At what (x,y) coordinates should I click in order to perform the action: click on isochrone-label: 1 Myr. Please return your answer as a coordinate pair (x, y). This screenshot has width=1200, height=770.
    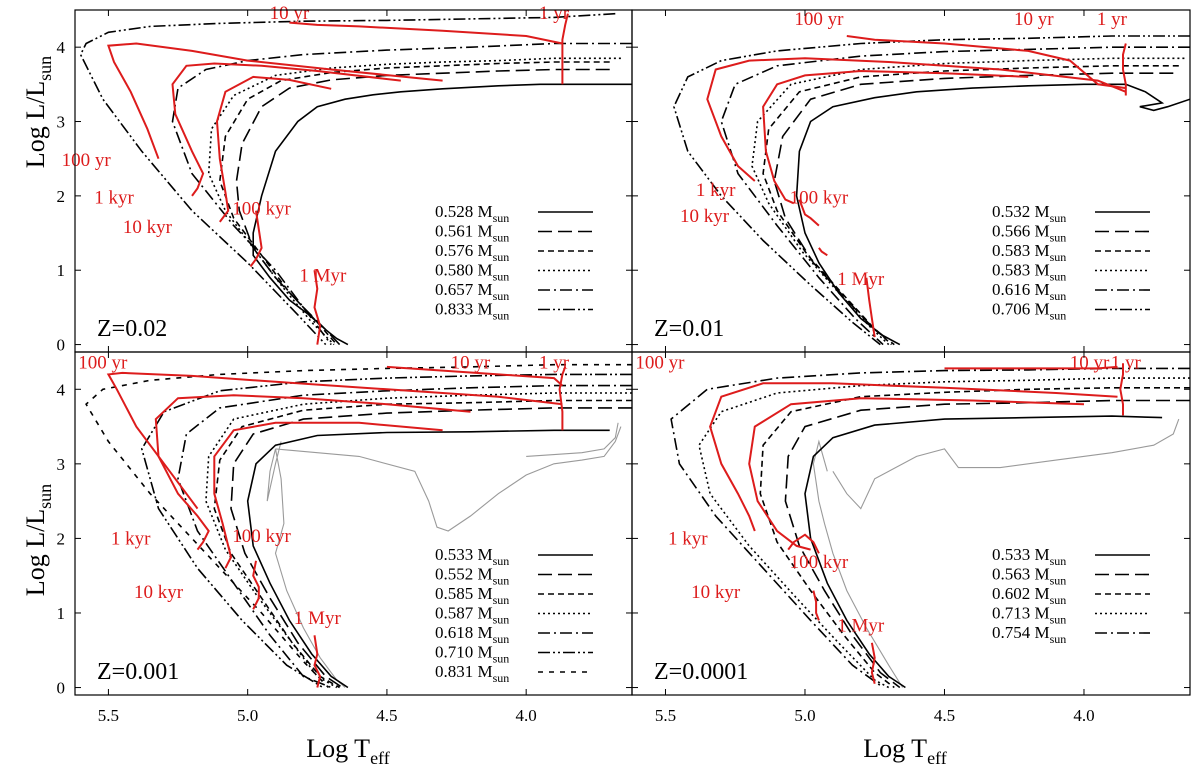
    Looking at the image, I should click on (318, 618).